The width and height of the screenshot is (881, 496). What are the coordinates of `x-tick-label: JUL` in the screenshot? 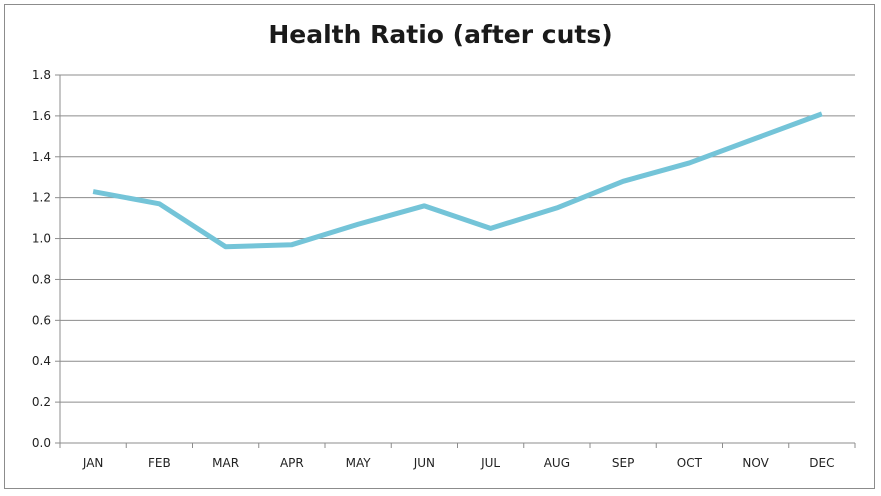 It's located at (490, 463).